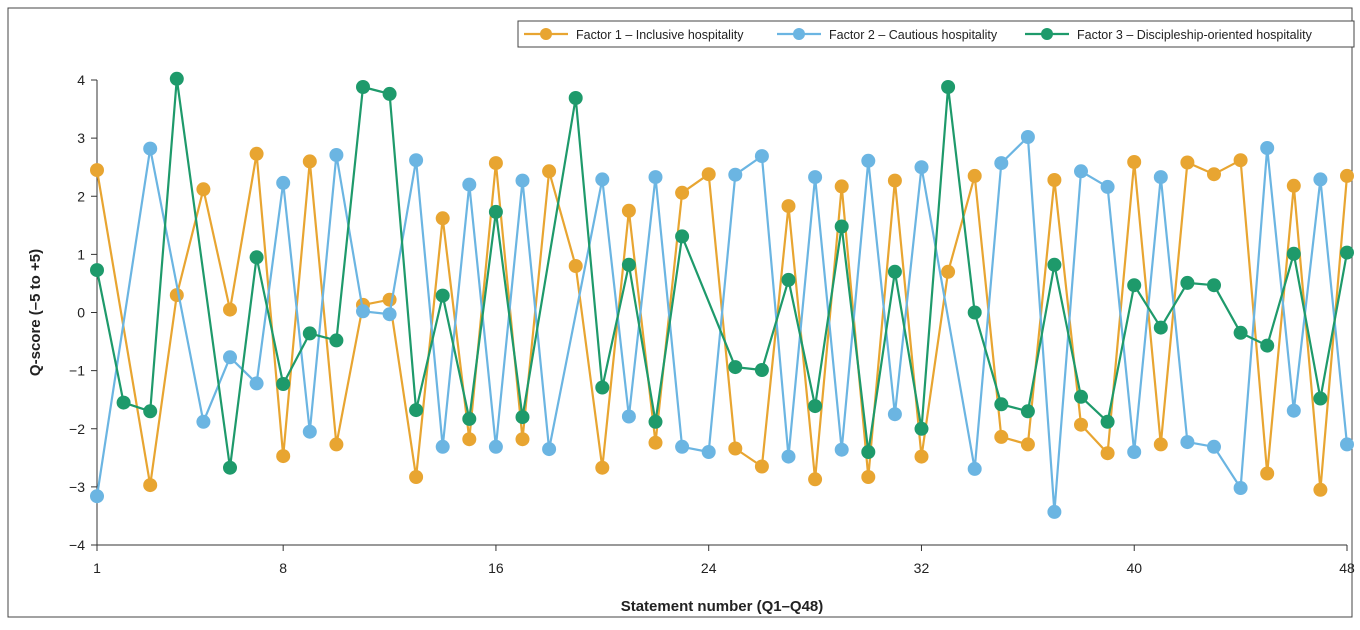 The image size is (1360, 630). I want to click on legend-box, so click(936, 34).